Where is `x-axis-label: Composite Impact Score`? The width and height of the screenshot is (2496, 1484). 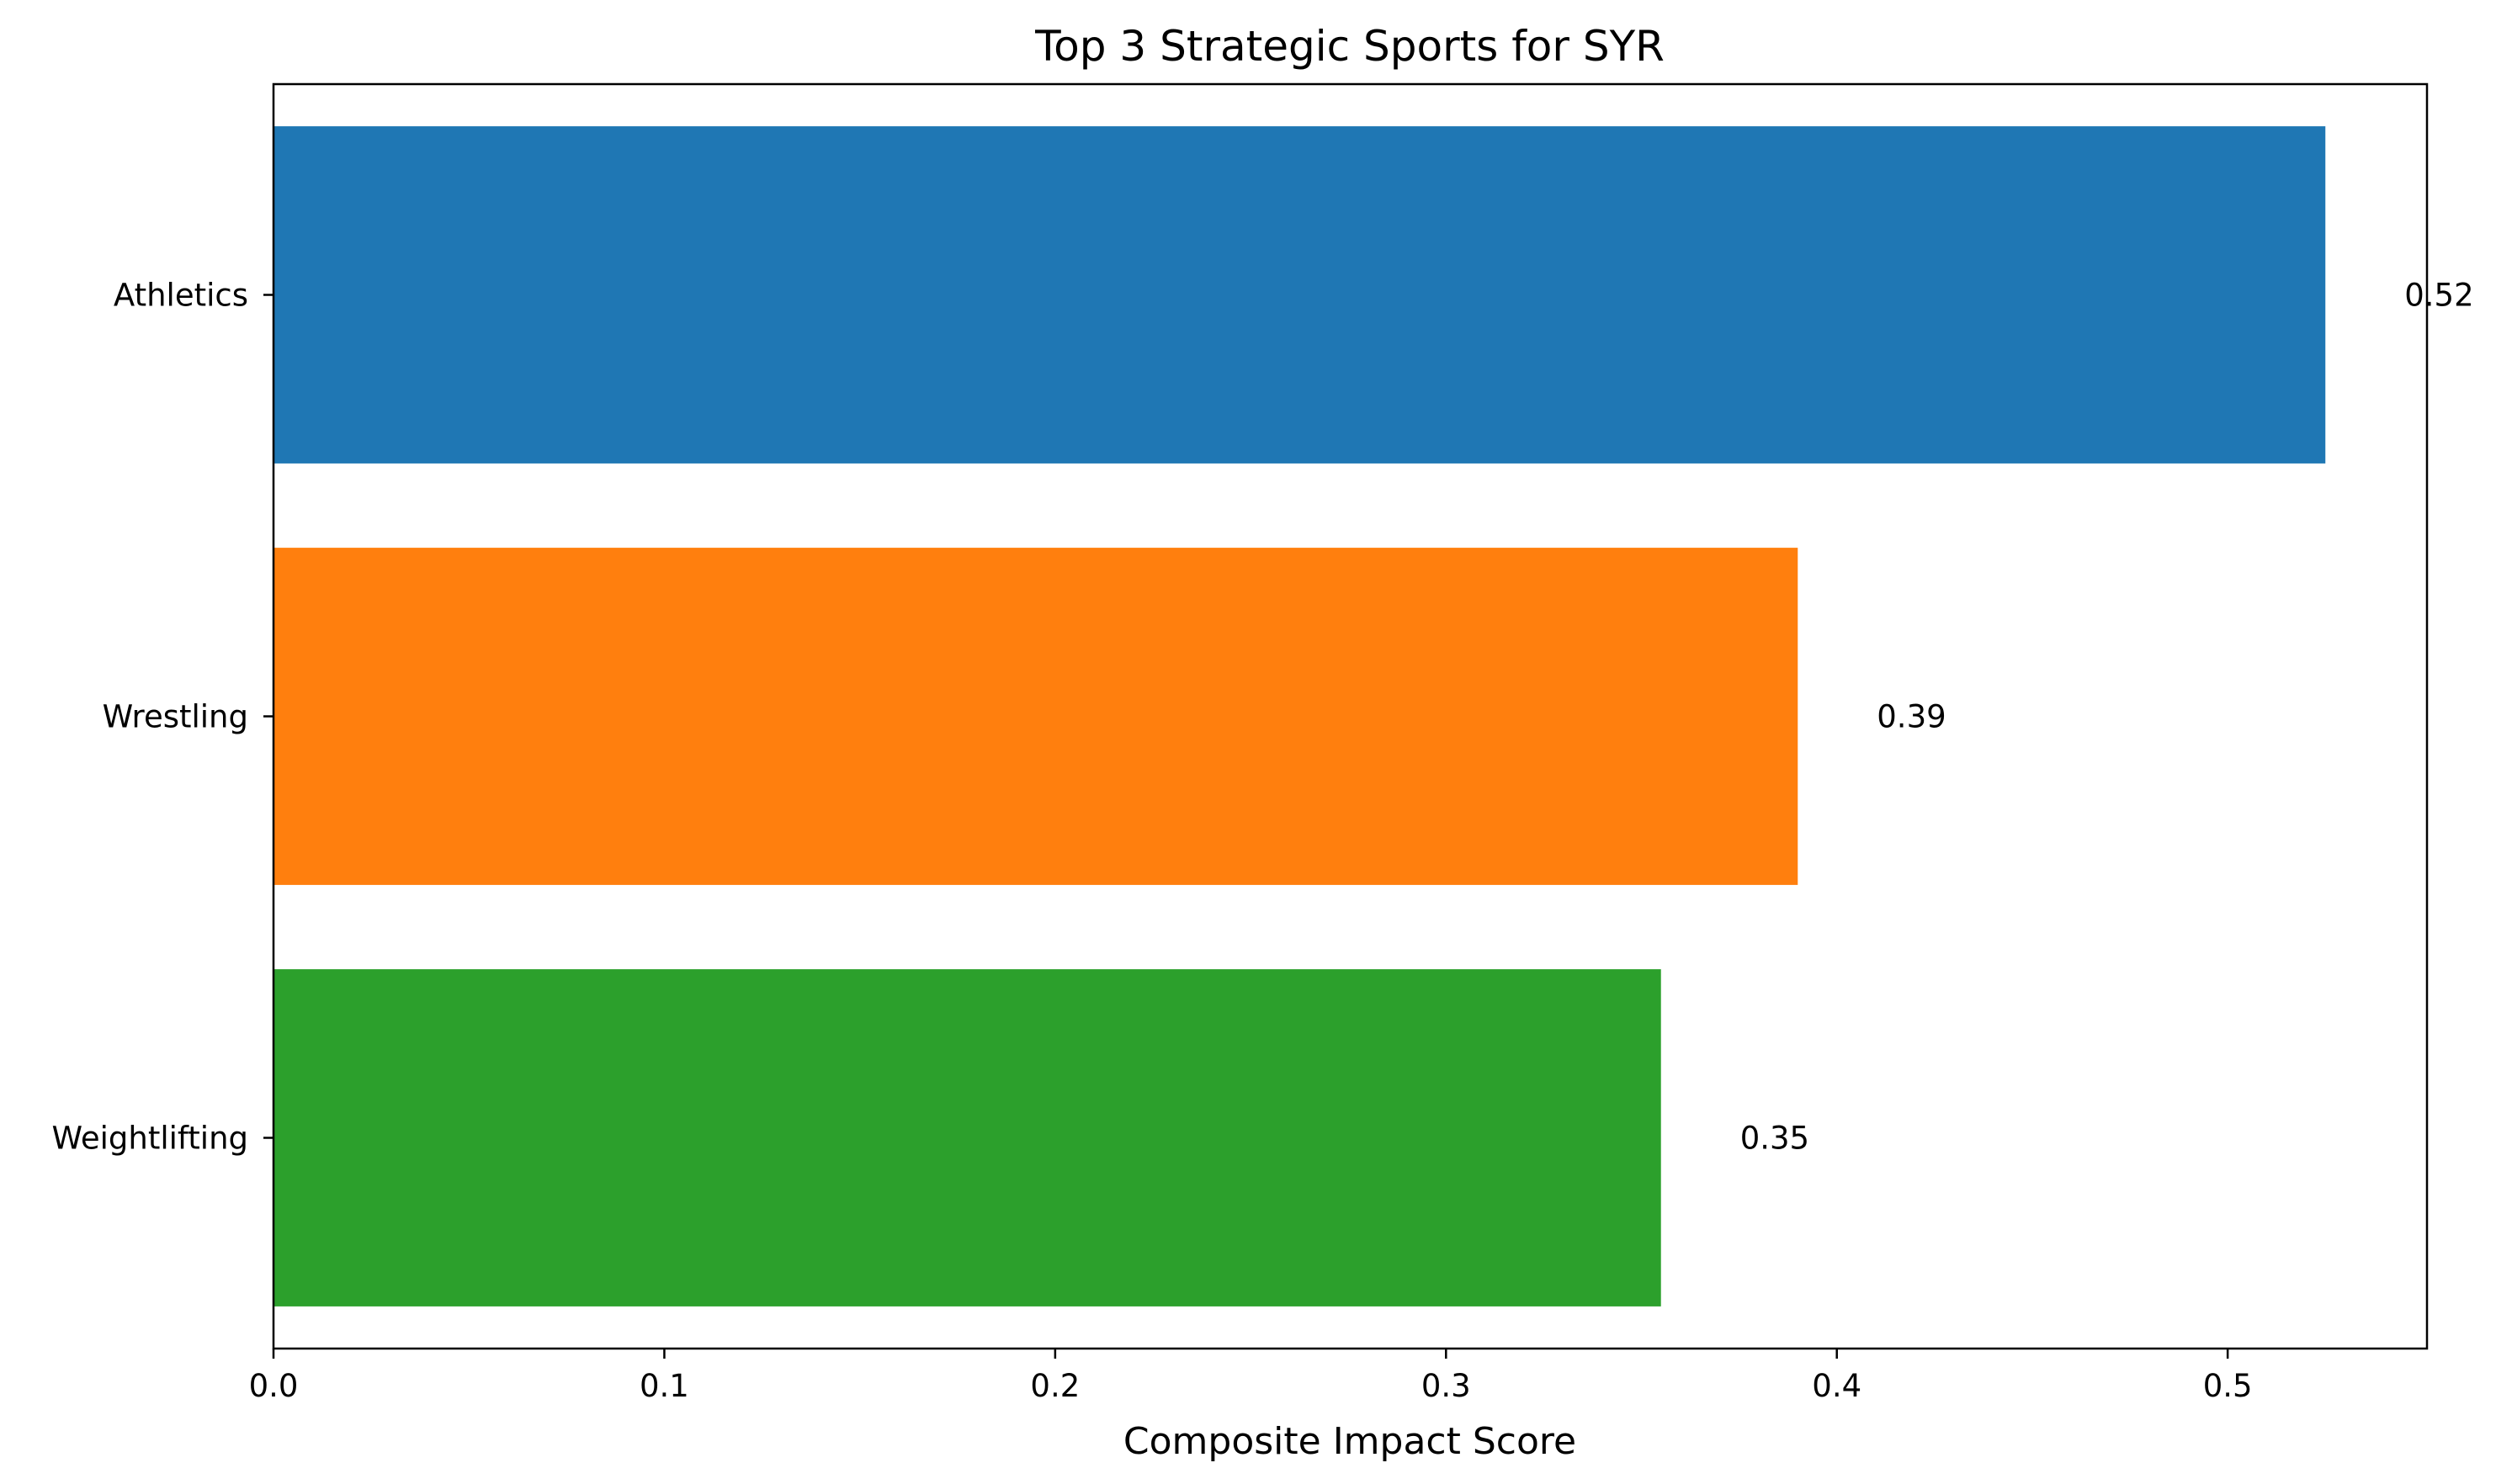 x-axis-label: Composite Impact Score is located at coordinates (1350, 1441).